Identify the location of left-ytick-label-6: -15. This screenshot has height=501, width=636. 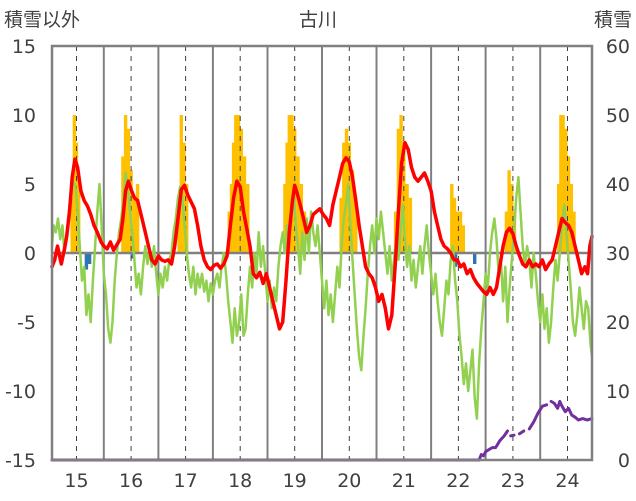
(20, 461).